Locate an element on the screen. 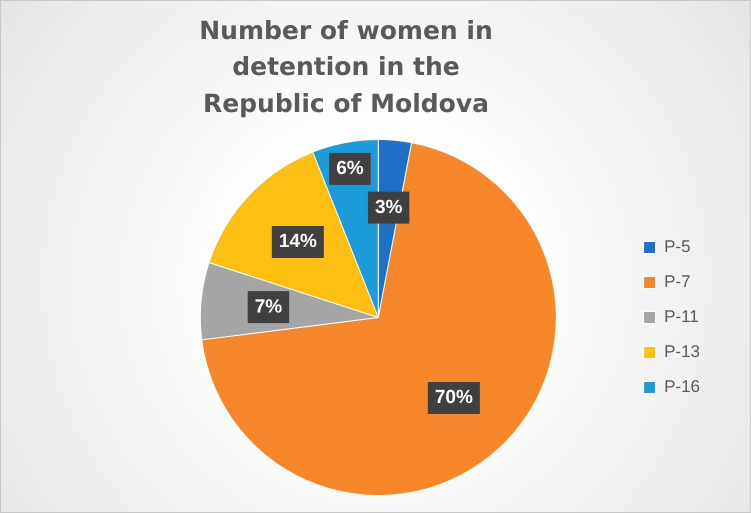  legend-label: P-13 is located at coordinates (682, 352).